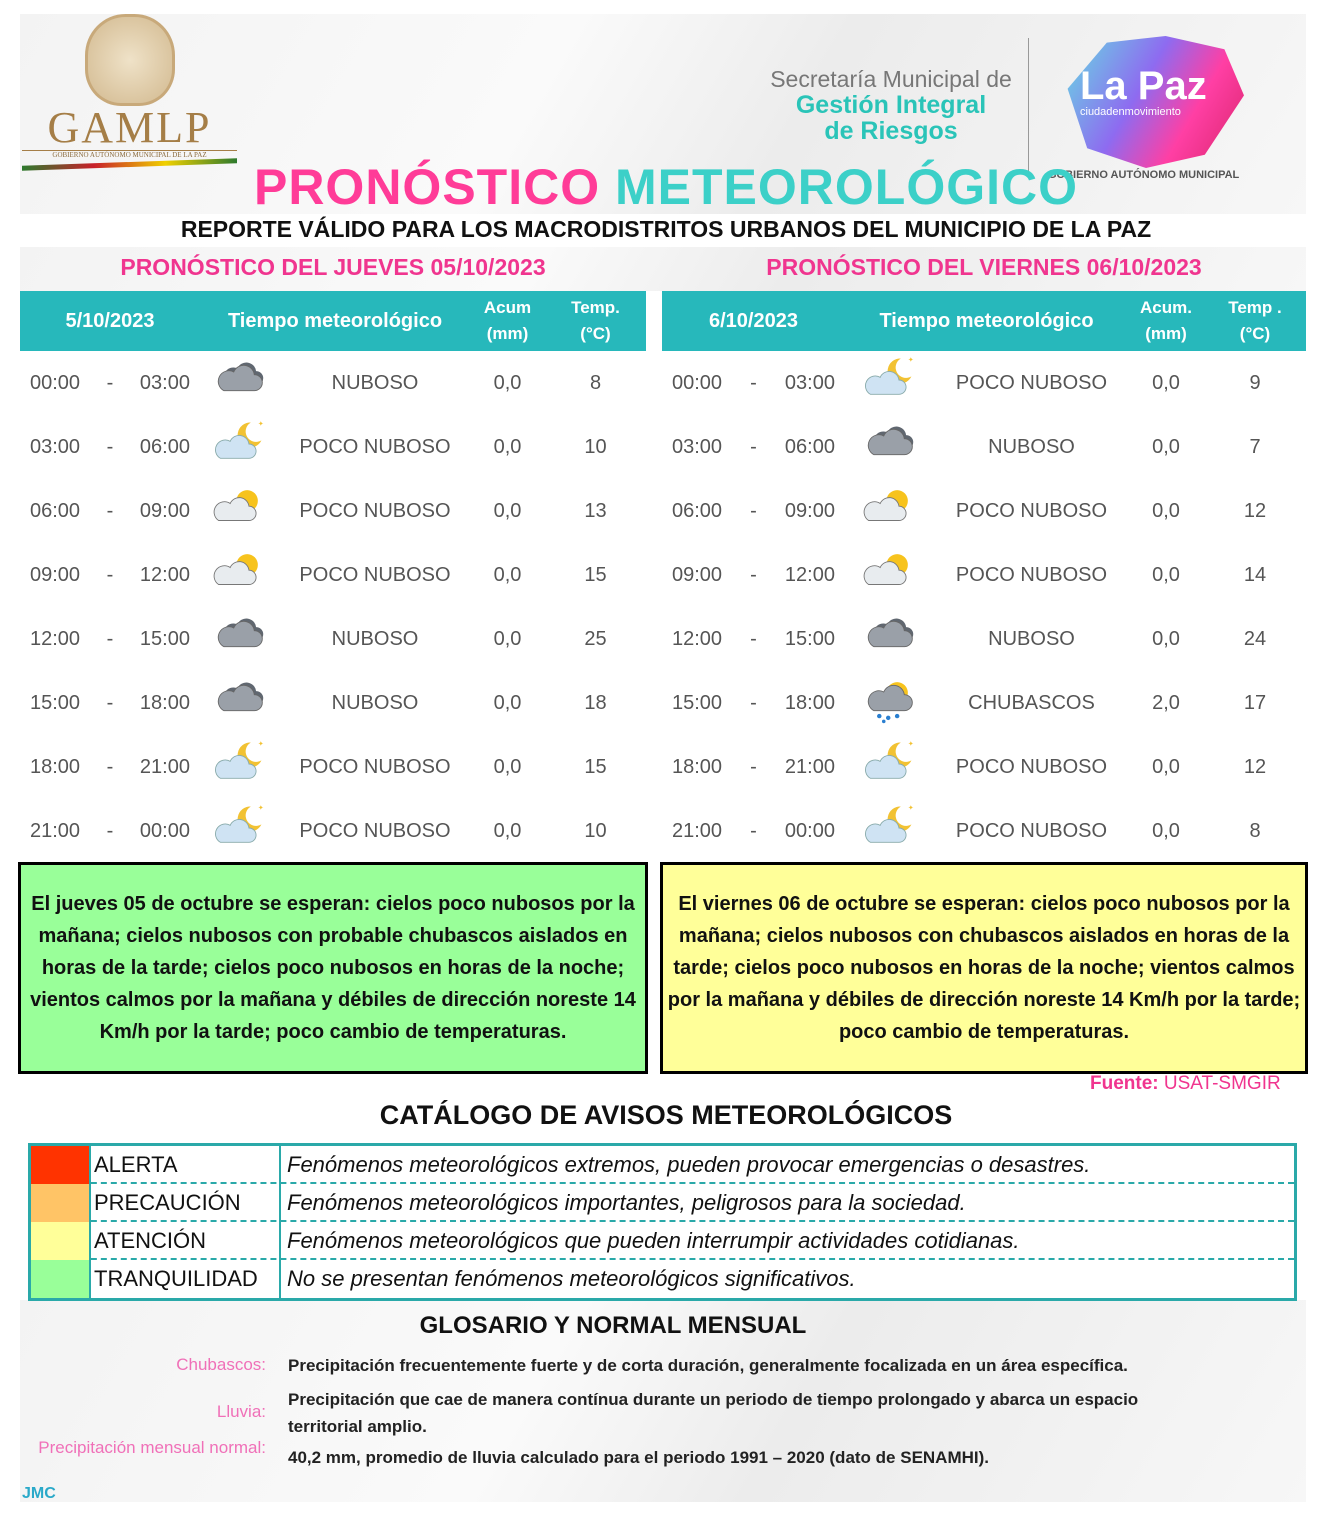  What do you see at coordinates (697, 574) in the screenshot?
I see `time-start: 09:00` at bounding box center [697, 574].